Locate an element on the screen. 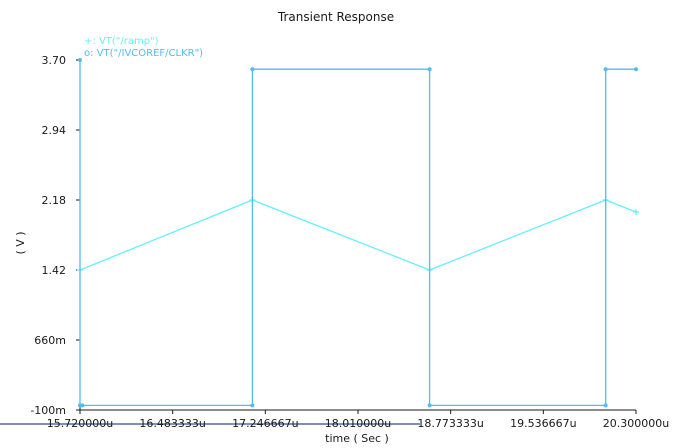 This screenshot has height=448, width=689. legend-entry-ramp: +: VT("/ramp") is located at coordinates (121, 41).